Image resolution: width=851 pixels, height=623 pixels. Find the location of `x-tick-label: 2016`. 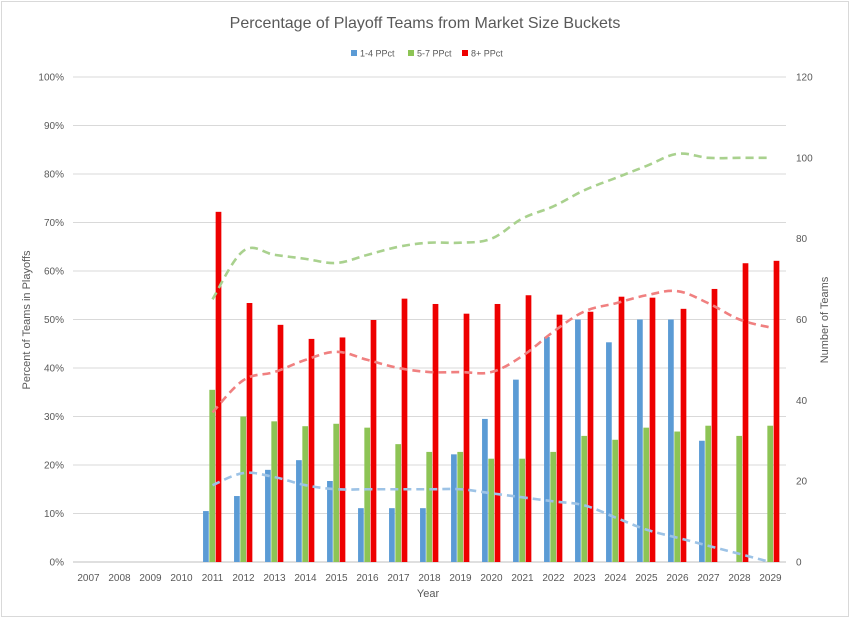

x-tick-label: 2016 is located at coordinates (367, 578).